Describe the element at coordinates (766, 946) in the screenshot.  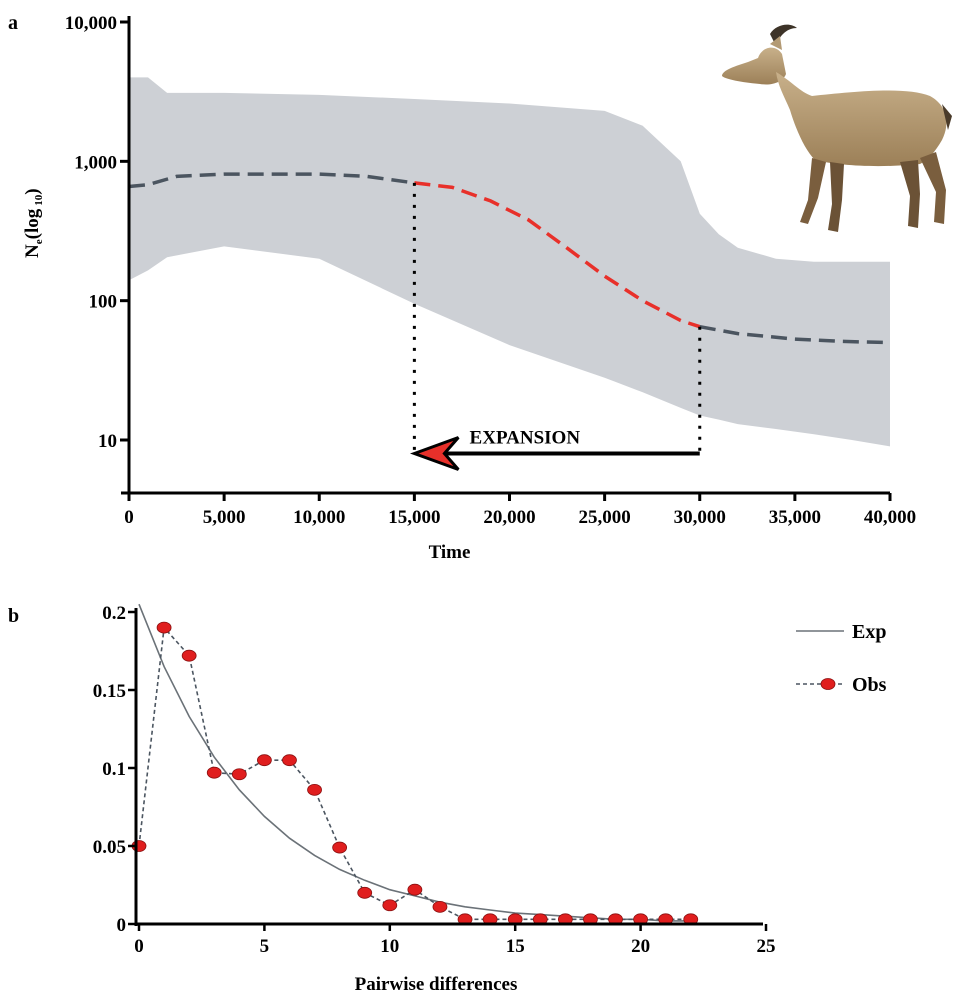
I see `x-tick-label-b: 25` at that location.